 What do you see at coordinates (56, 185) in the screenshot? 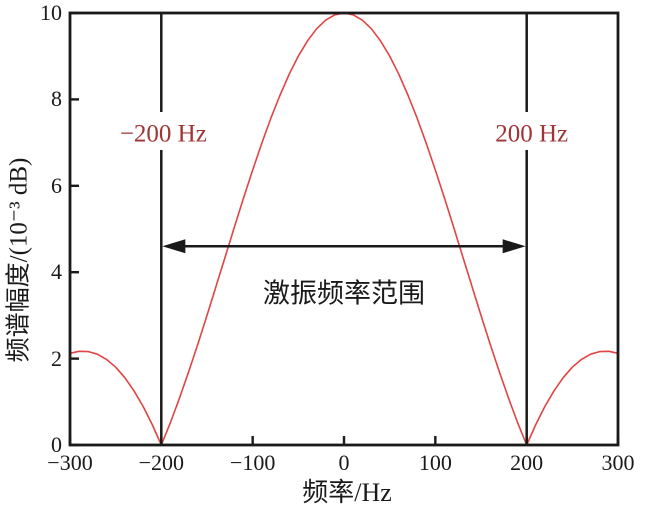
I see `y-tick-label: 6` at bounding box center [56, 185].